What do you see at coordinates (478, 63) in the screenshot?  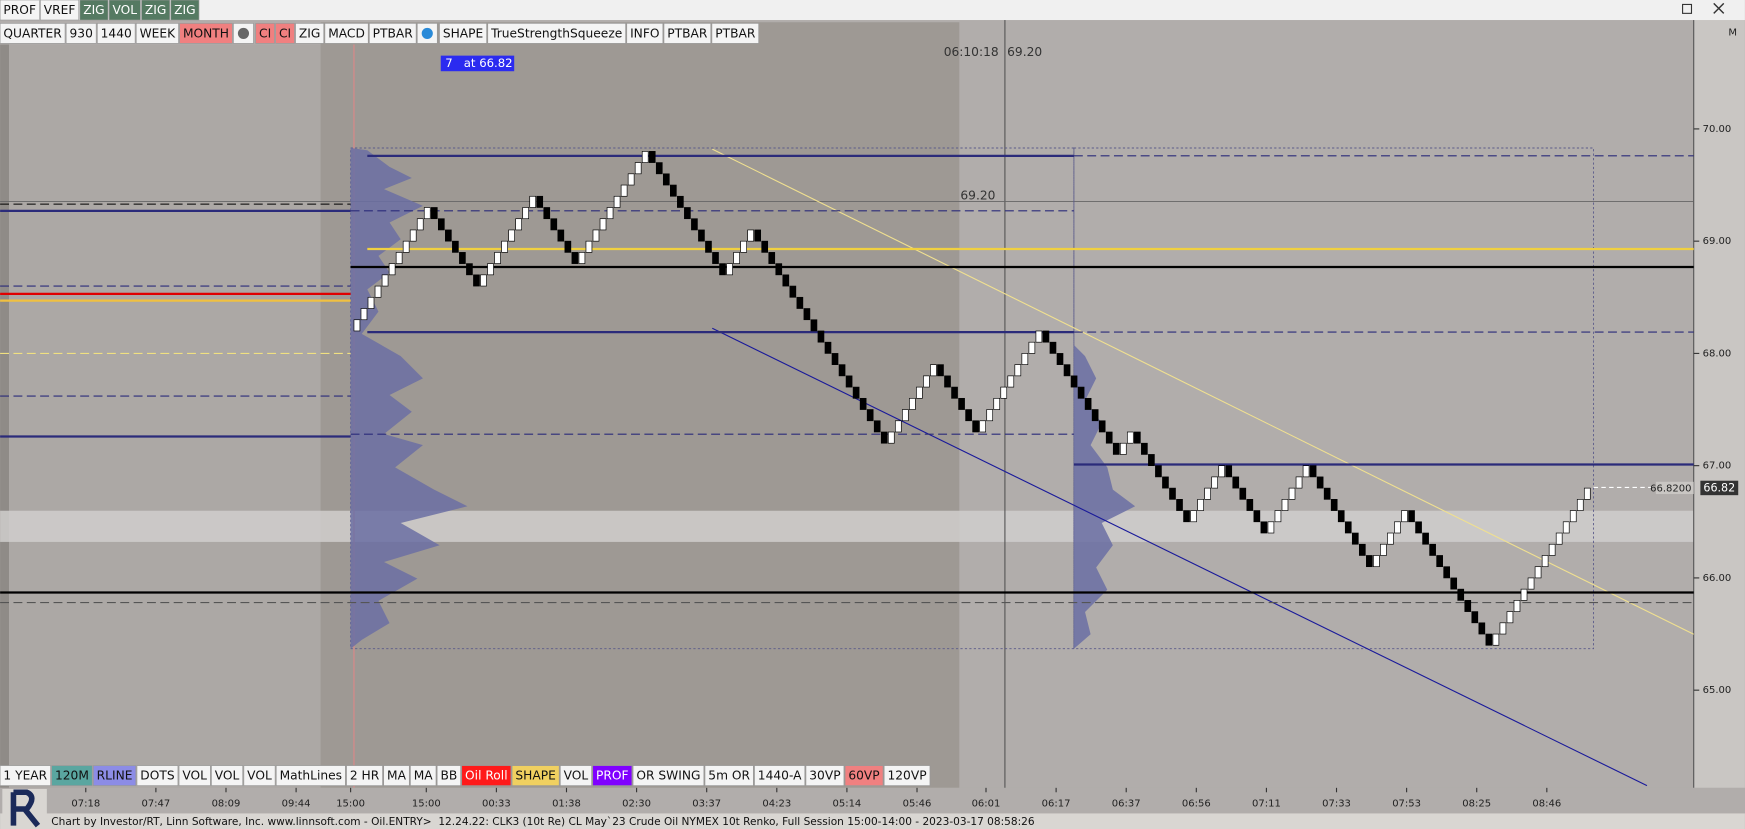 I see `order-label: 7 at 66.82` at bounding box center [478, 63].